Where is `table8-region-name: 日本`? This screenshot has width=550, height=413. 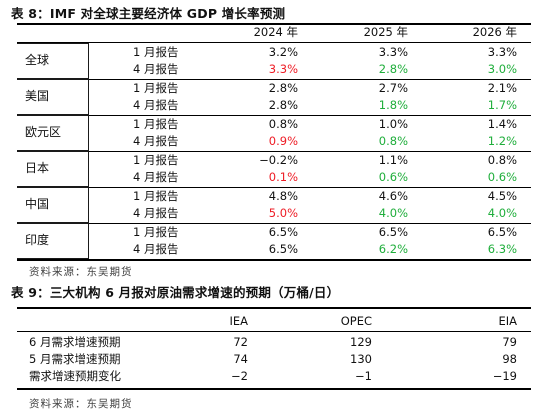
table8-region-name: 日本 is located at coordinates (37, 168).